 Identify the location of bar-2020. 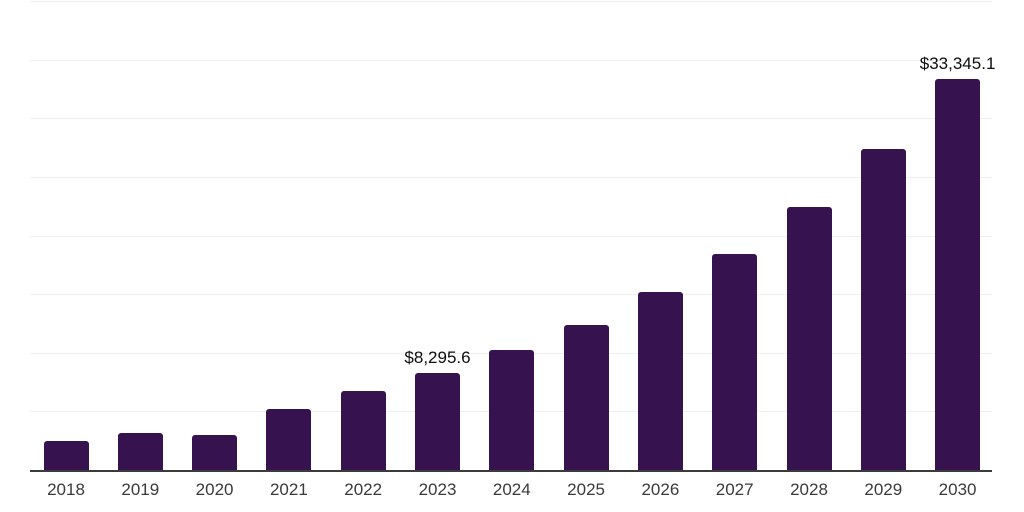
(215, 452).